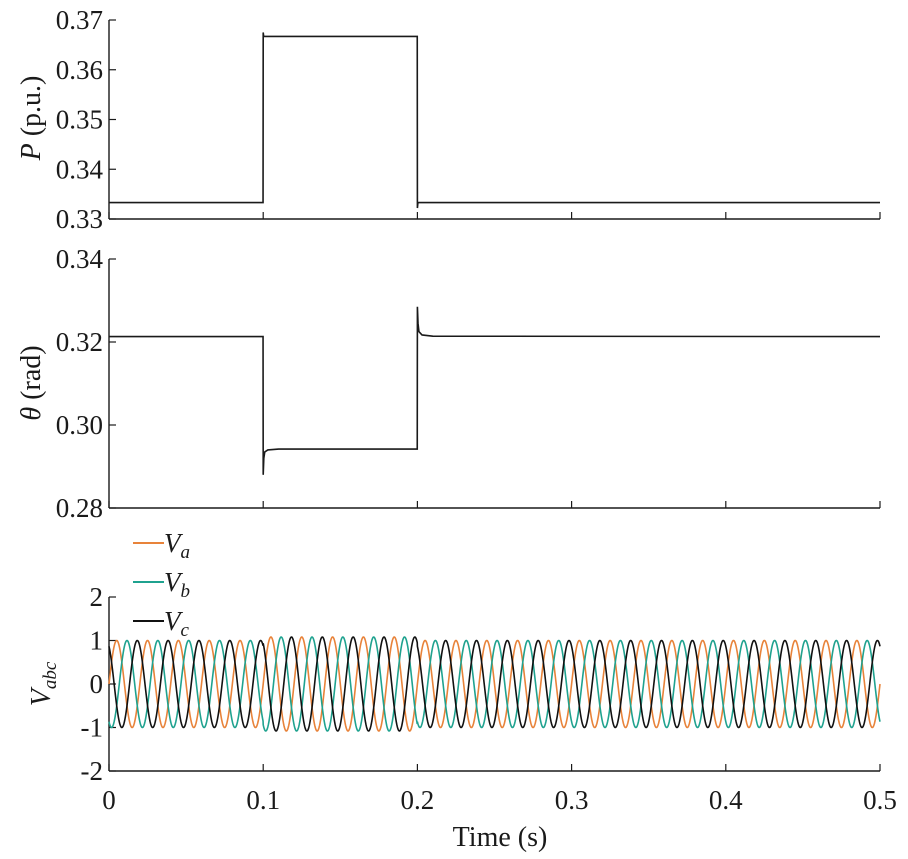 The image size is (908, 859). What do you see at coordinates (50, 675) in the screenshot?
I see `voltage-y-sub: abc` at bounding box center [50, 675].